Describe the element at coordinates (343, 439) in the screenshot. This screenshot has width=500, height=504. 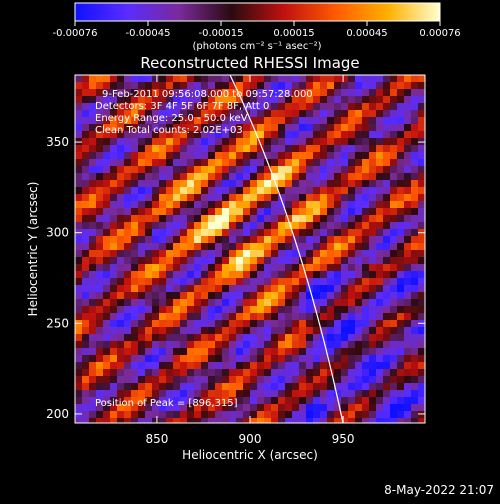
I see `x-tick-label: 950` at that location.